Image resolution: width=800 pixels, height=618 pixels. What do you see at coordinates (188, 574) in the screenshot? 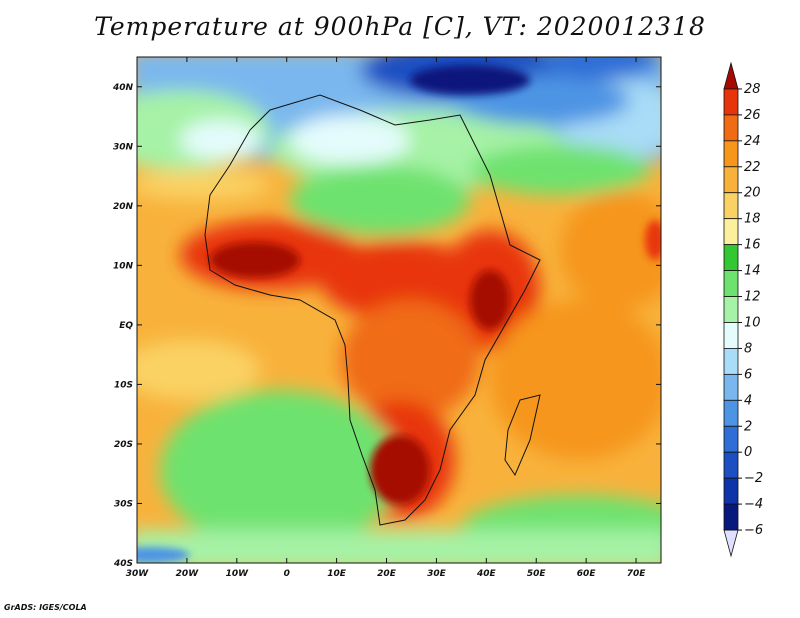
I see `lon-tick-label: 20W` at bounding box center [188, 574].